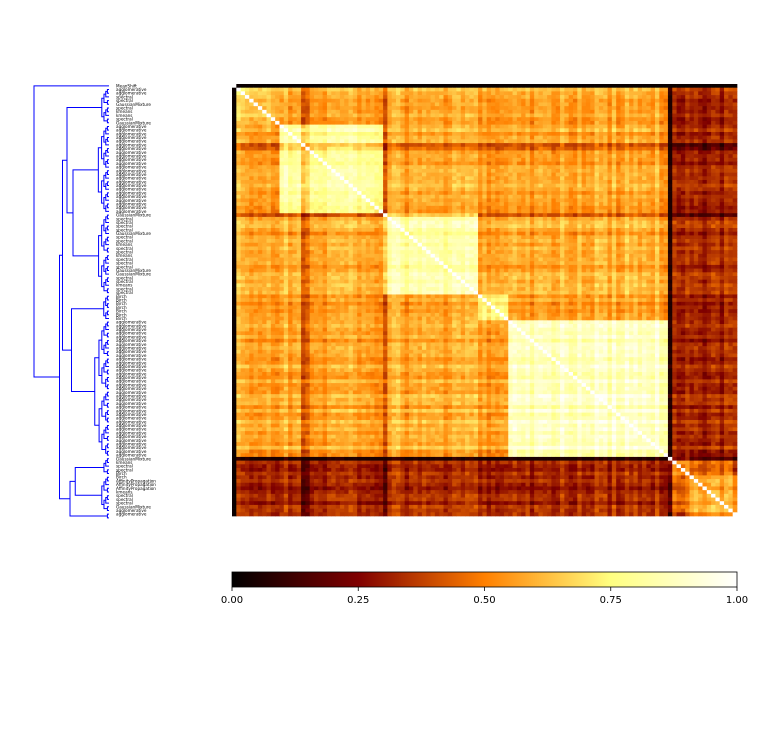  Describe the element at coordinates (108, 372) in the screenshot. I see `dendrogram-link` at that location.